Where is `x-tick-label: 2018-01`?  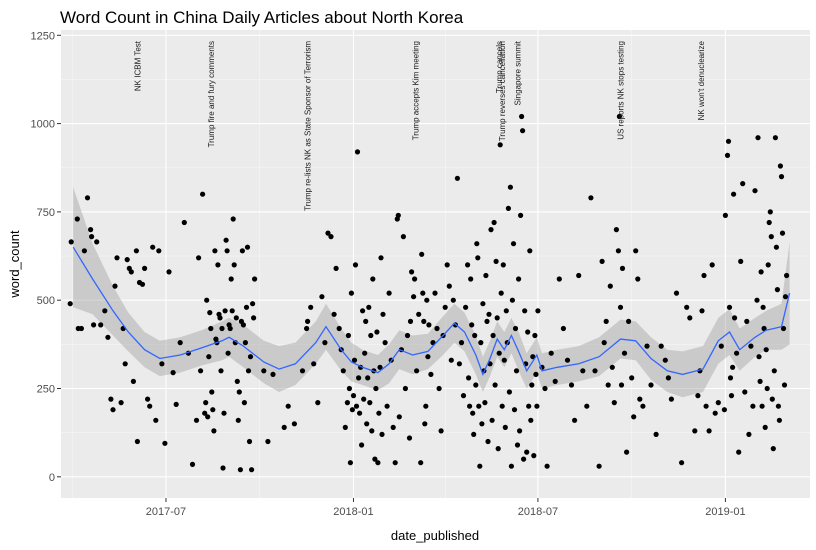 x-tick-label: 2018-01 is located at coordinates (353, 512).